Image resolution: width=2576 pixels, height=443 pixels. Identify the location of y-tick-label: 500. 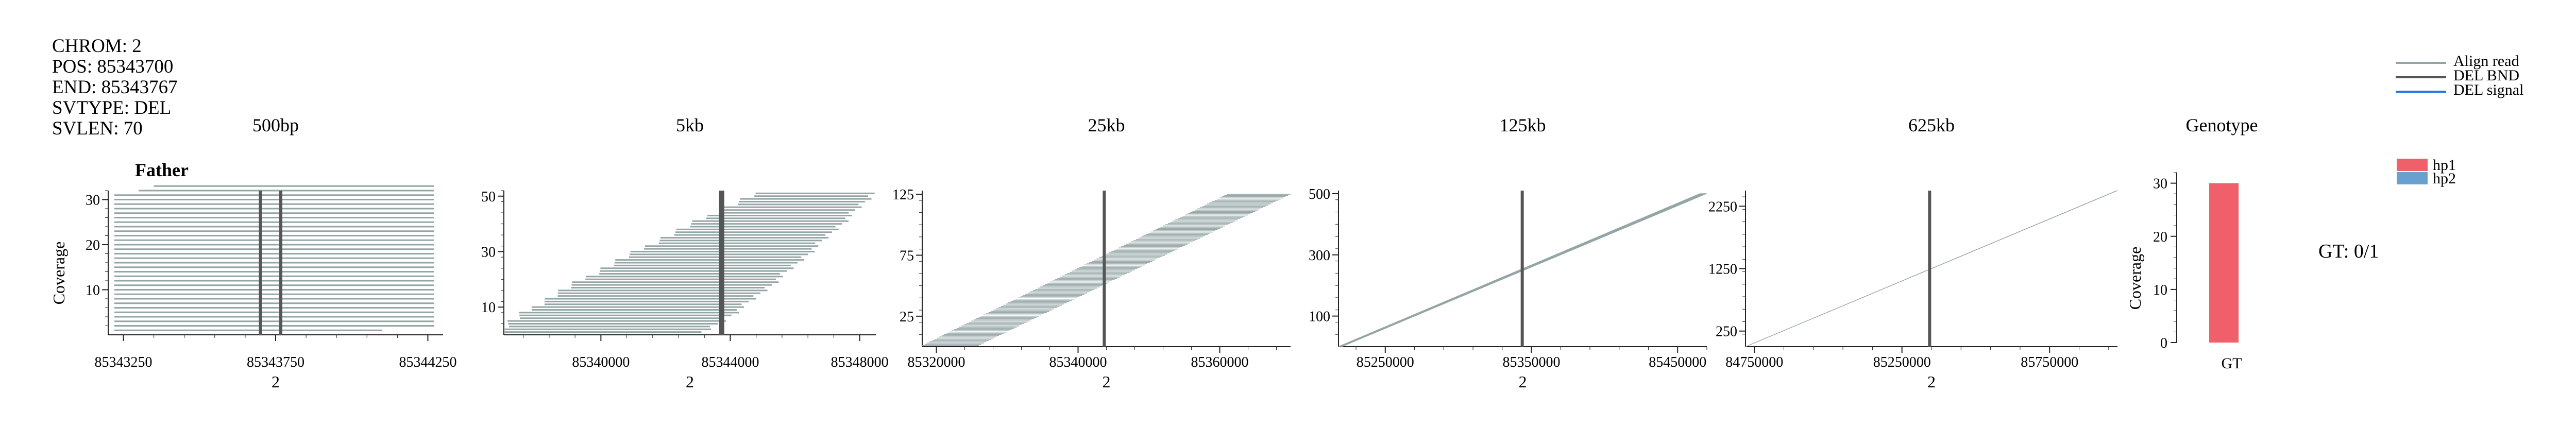
(1319, 194).